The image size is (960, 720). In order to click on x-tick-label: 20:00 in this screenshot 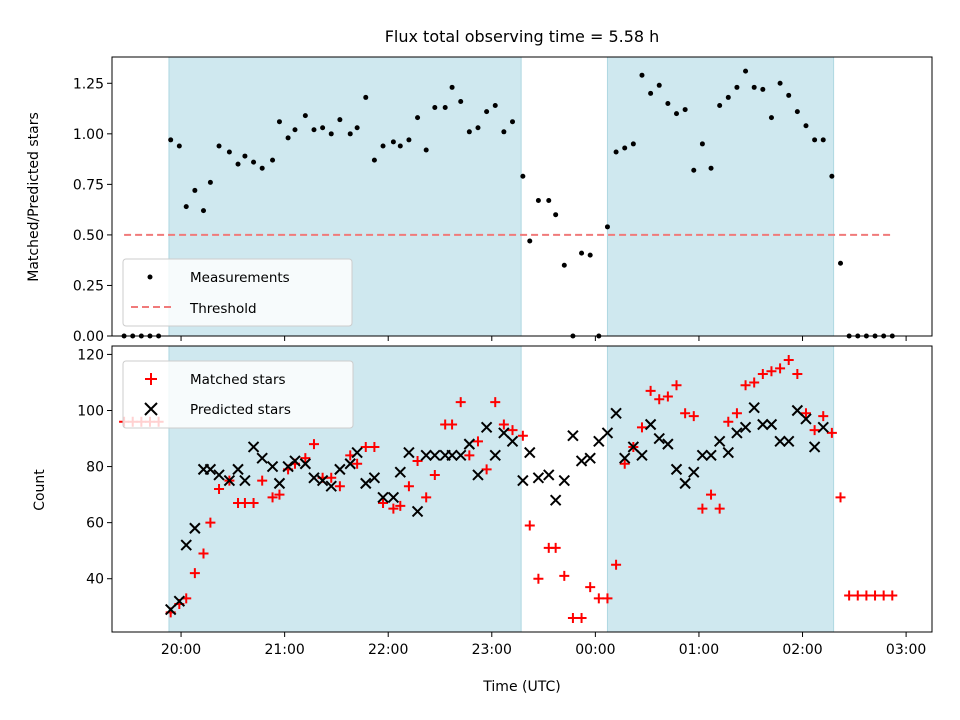, I will do `click(181, 650)`.